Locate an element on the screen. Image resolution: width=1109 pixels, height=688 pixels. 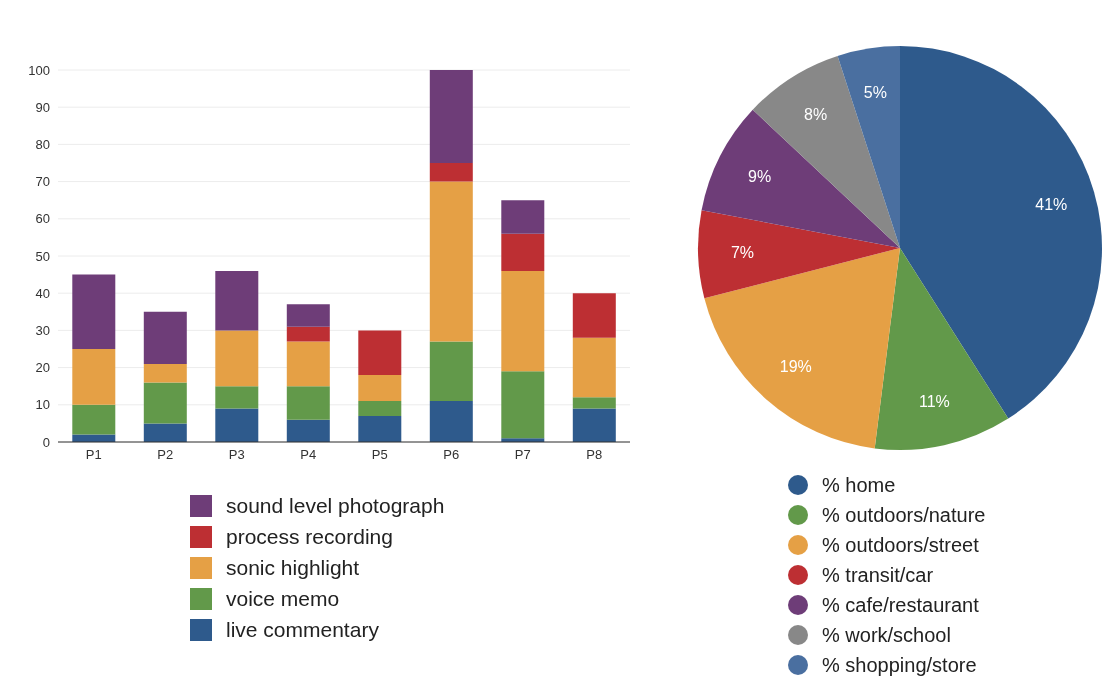
legend-label: % work/school is located at coordinates (886, 635).